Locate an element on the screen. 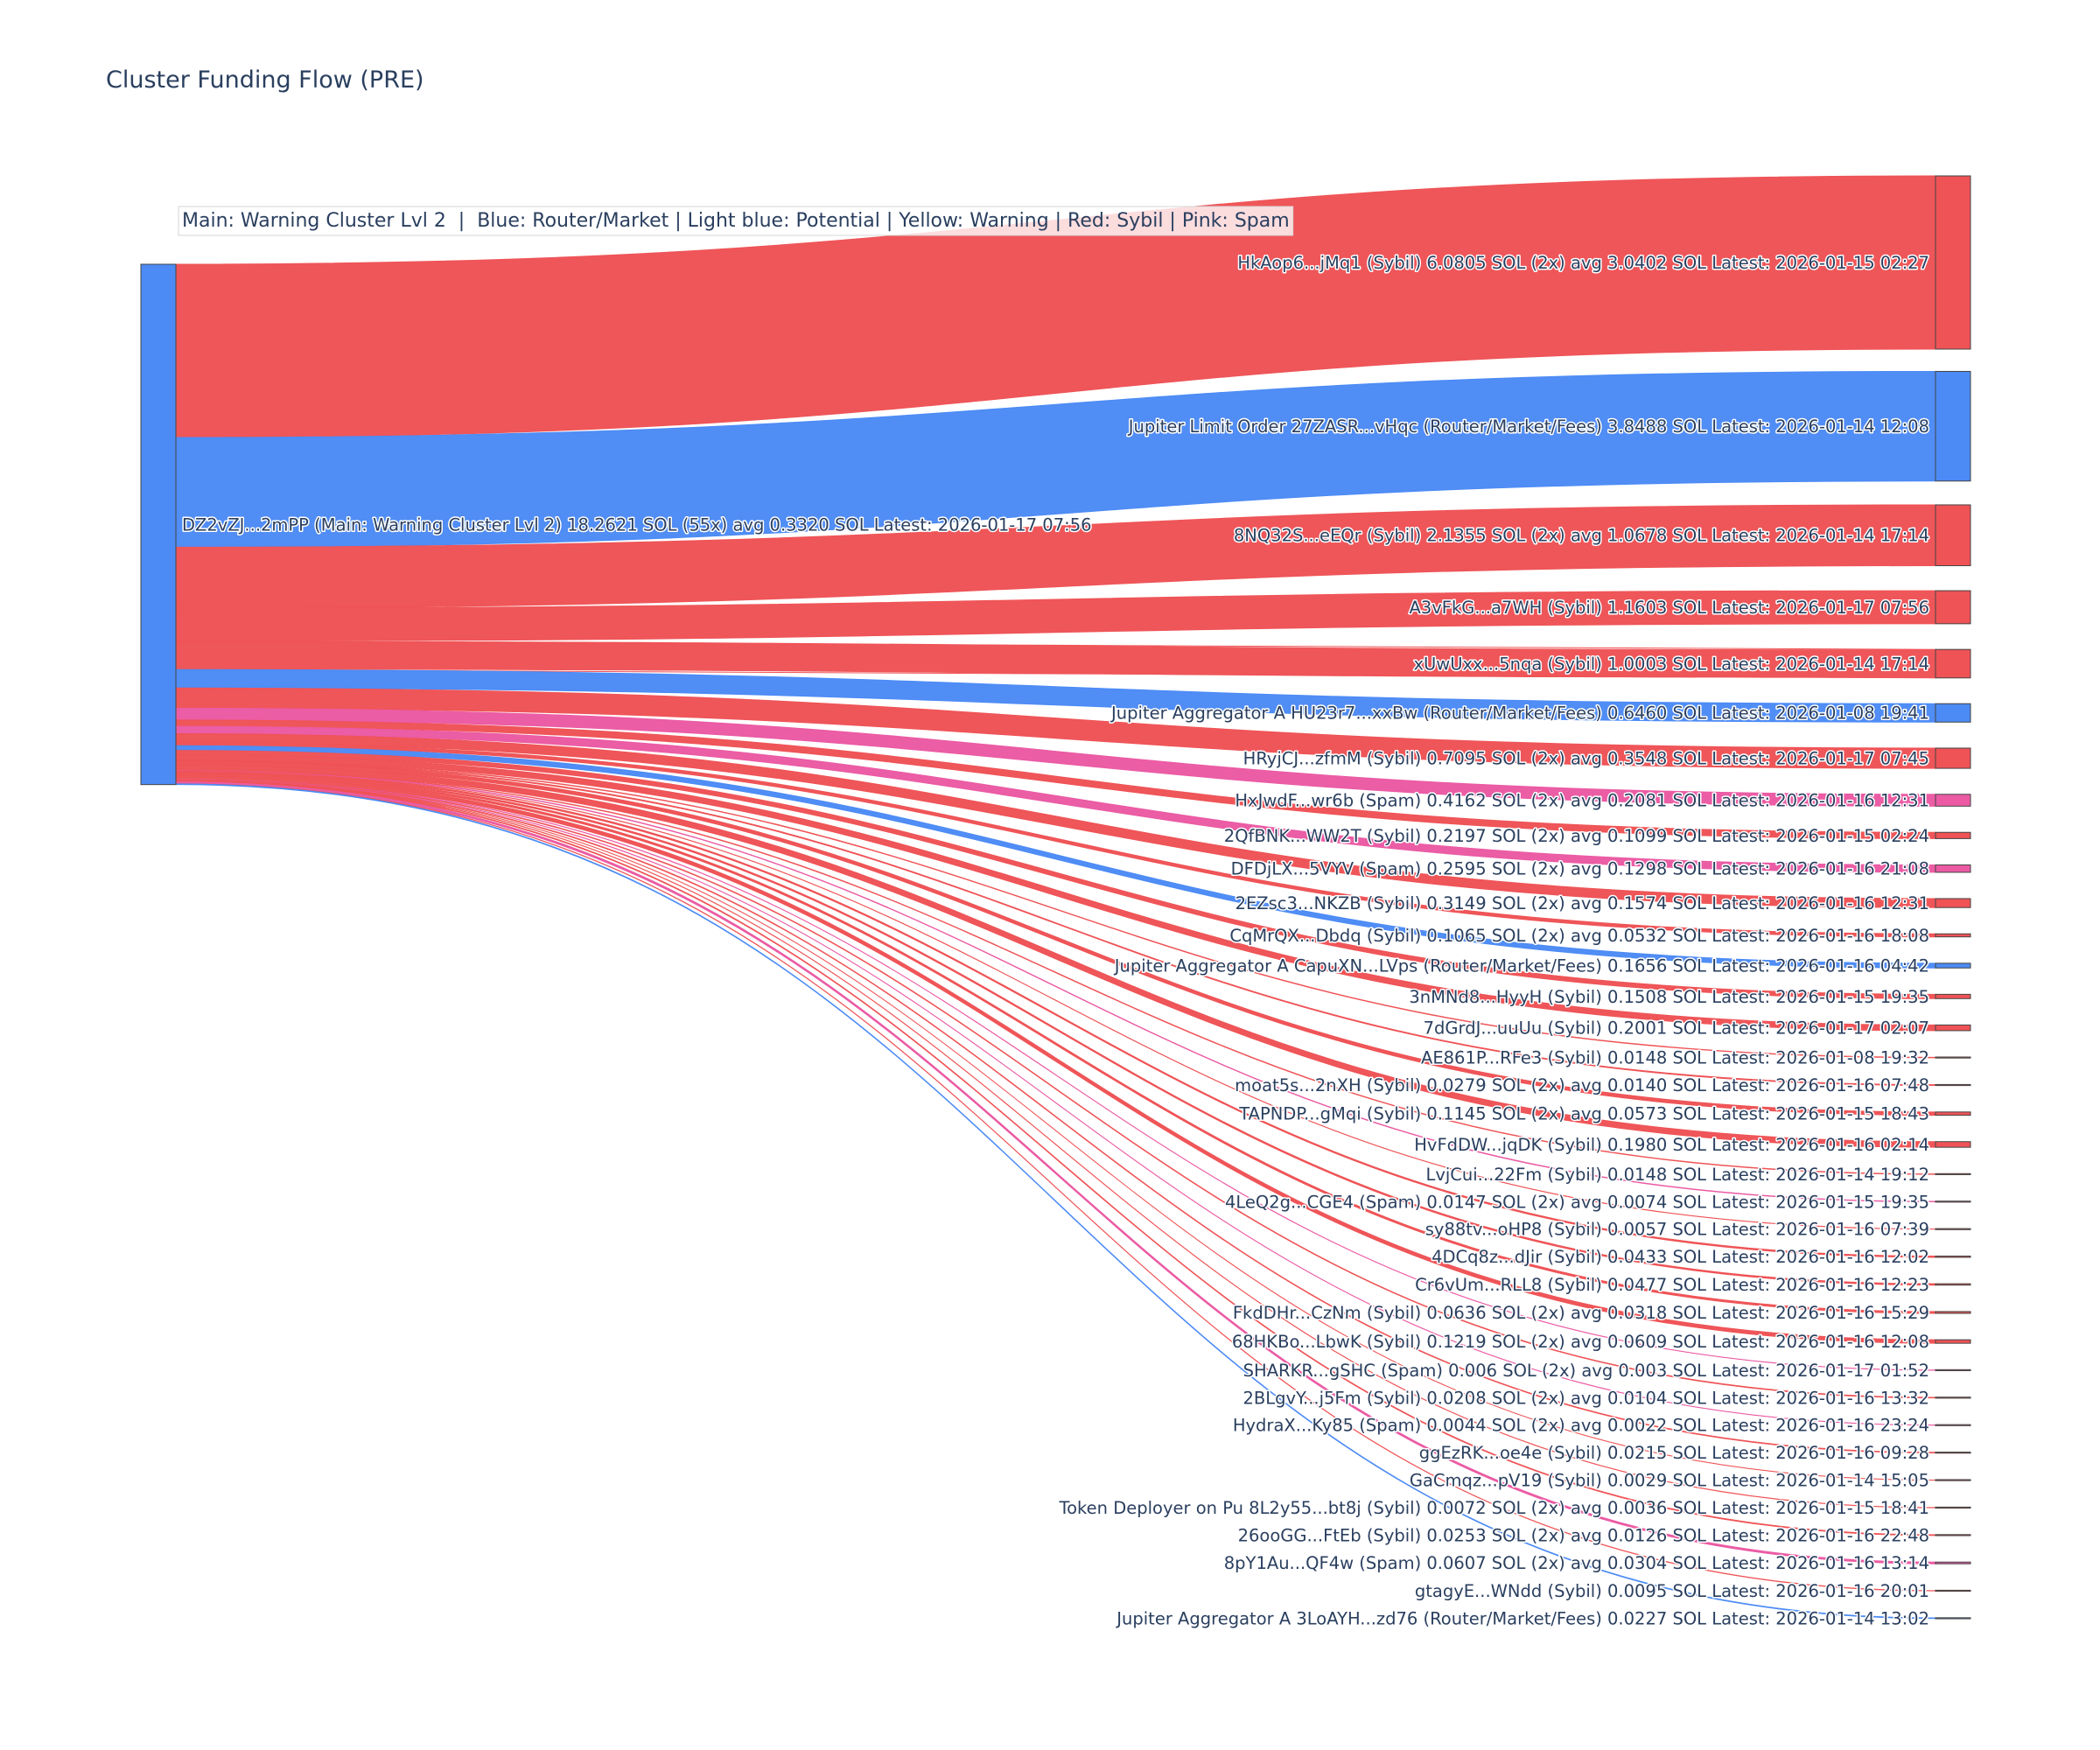 The width and height of the screenshot is (2100, 1750). legend-background is located at coordinates (736, 221).